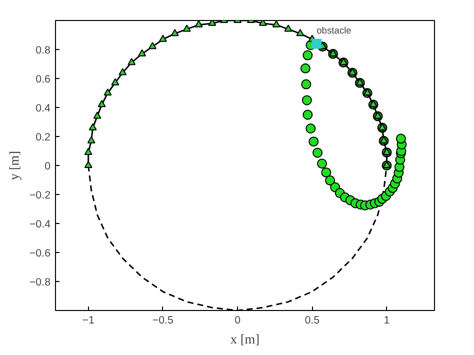 The image size is (474, 355). What do you see at coordinates (387, 320) in the screenshot?
I see `x-tick-label: 1` at bounding box center [387, 320].